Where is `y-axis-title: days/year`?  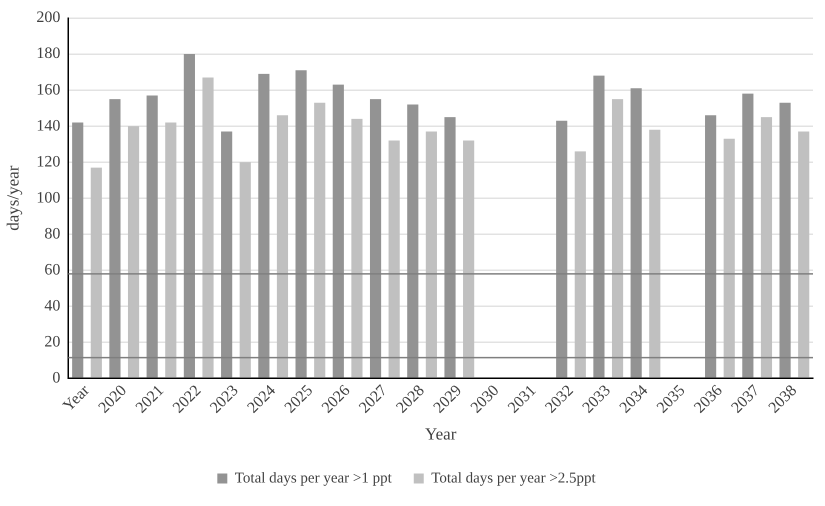 y-axis-title: days/year is located at coordinates (13, 198).